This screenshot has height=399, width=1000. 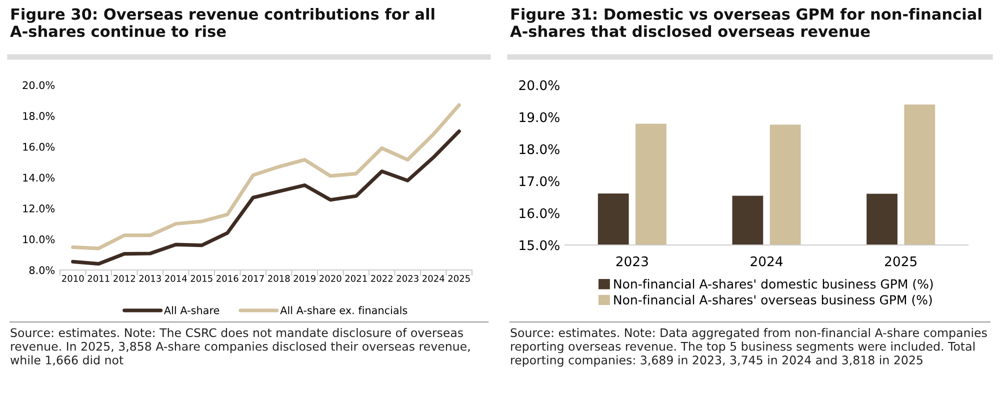 I want to click on chart-title: Figure 30: Overseas revenue contributions for all A-shares continue to rise, so click(x=222, y=23).